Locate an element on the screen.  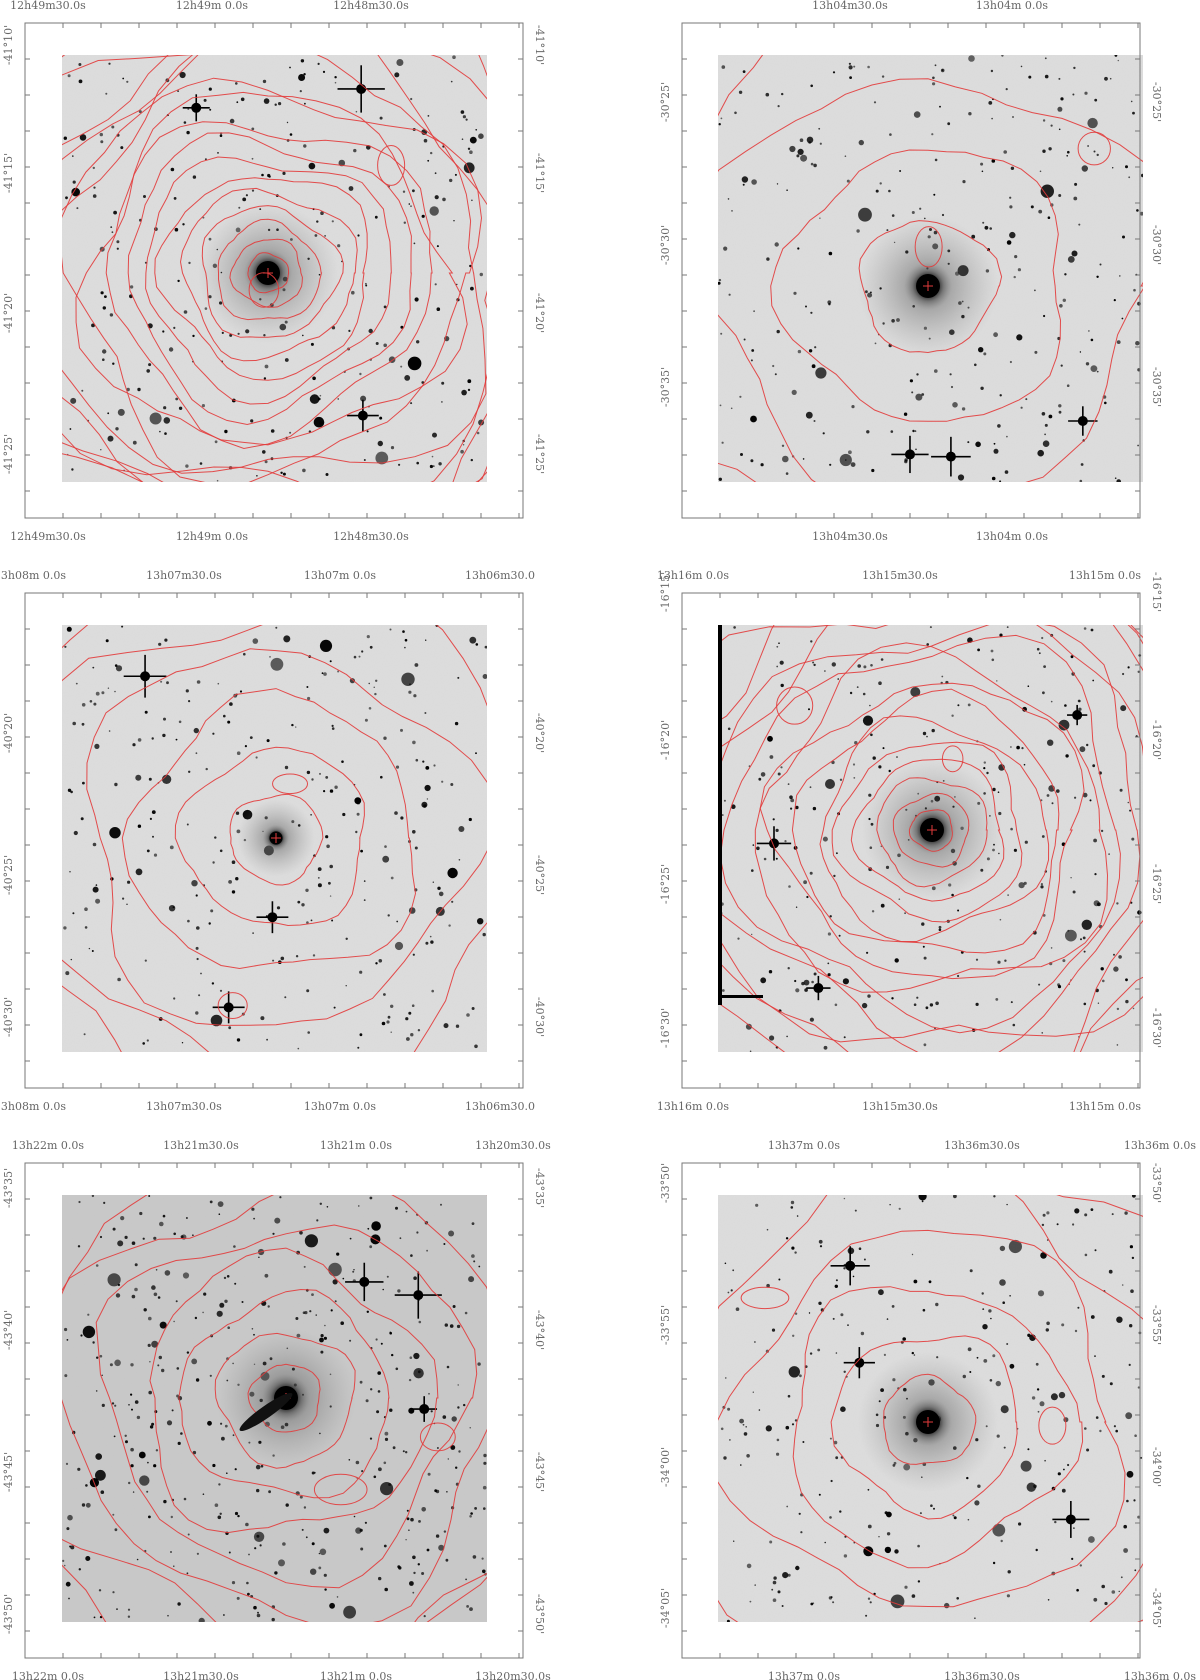
dec-label-right: -43°50' is located at coordinates (539, 1614).